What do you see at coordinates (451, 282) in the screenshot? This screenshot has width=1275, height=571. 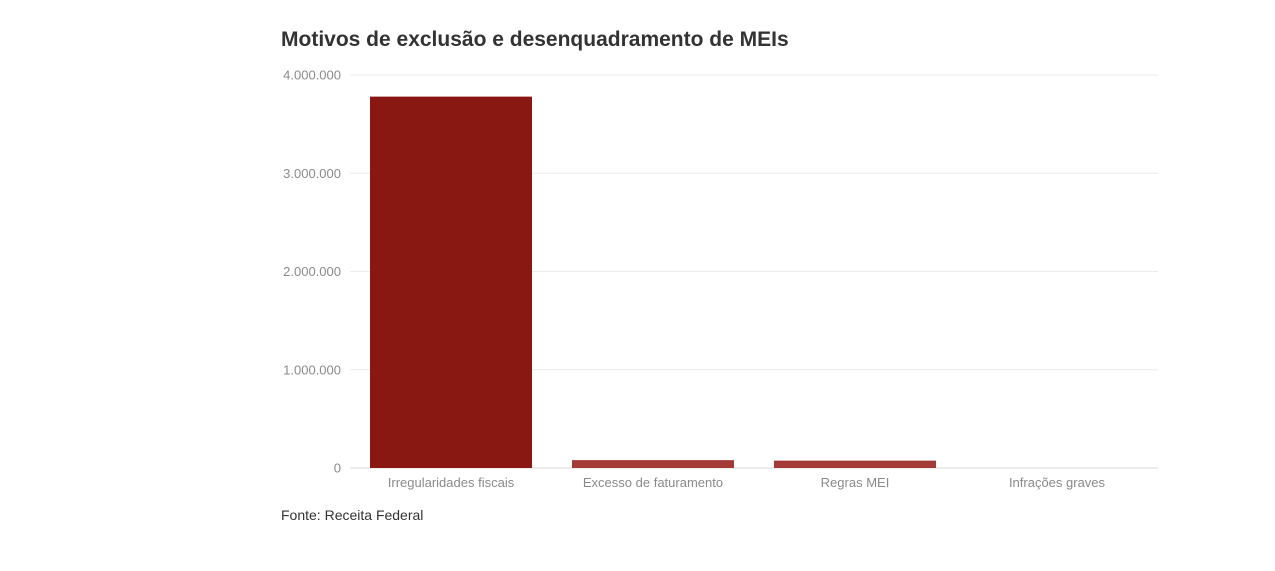 I see `bar-irregularidades-fiscais` at bounding box center [451, 282].